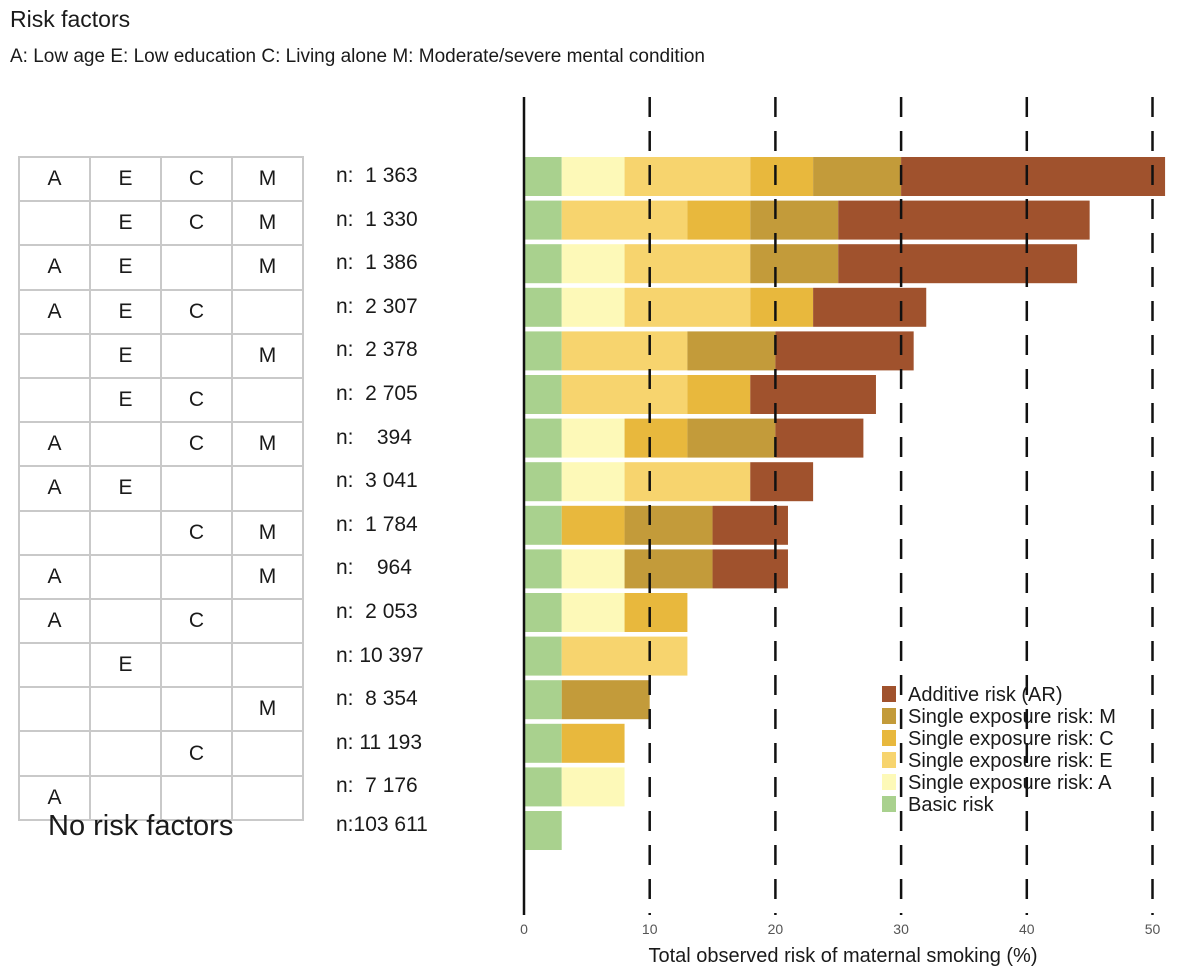 The width and height of the screenshot is (1200, 978). Describe the element at coordinates (776, 929) in the screenshot. I see `x-tick-label: 20` at that location.